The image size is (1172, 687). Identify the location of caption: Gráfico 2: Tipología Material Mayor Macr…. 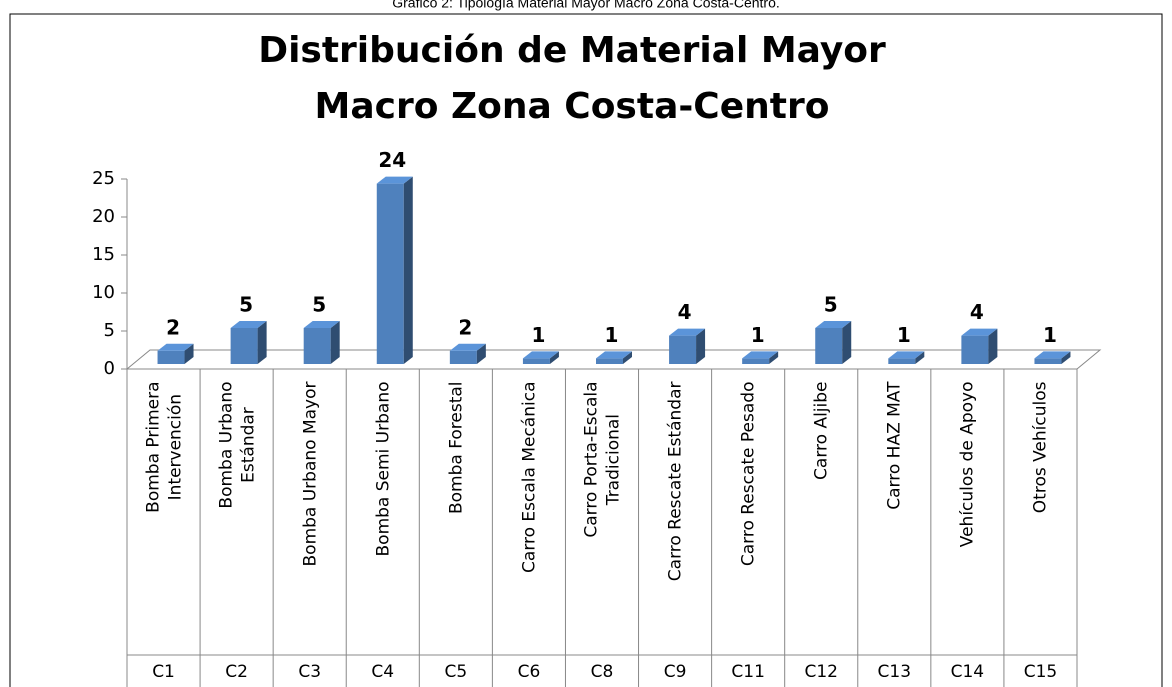
(586, 5).